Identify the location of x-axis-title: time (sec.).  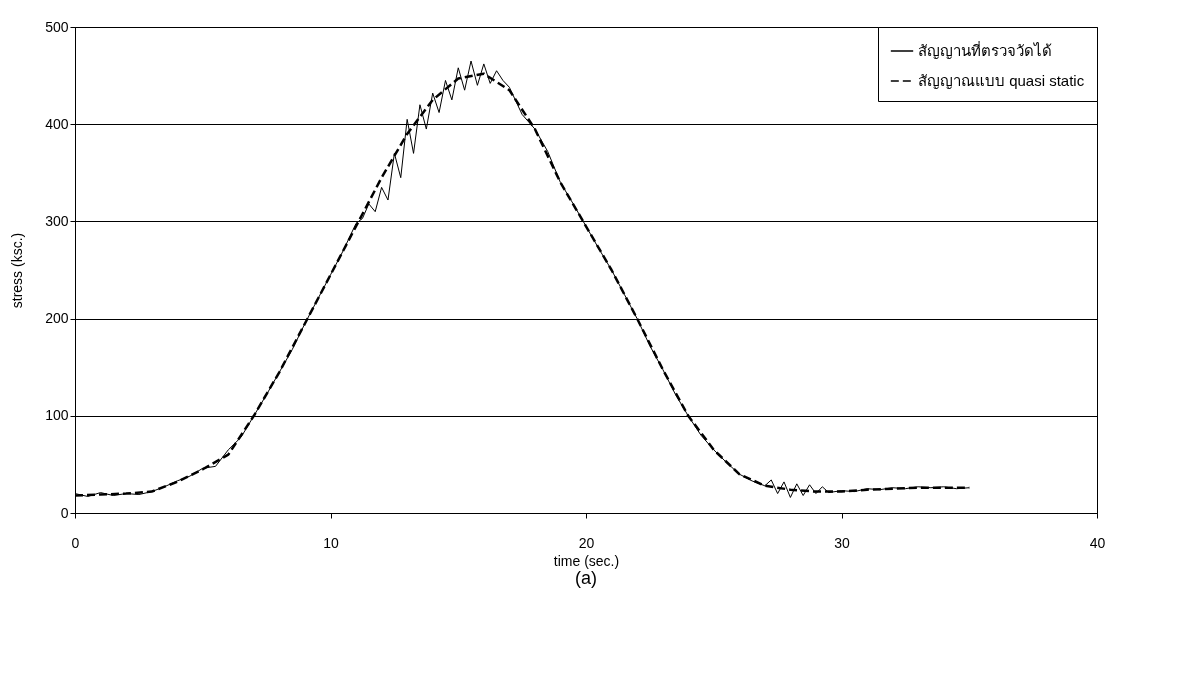
(586, 560).